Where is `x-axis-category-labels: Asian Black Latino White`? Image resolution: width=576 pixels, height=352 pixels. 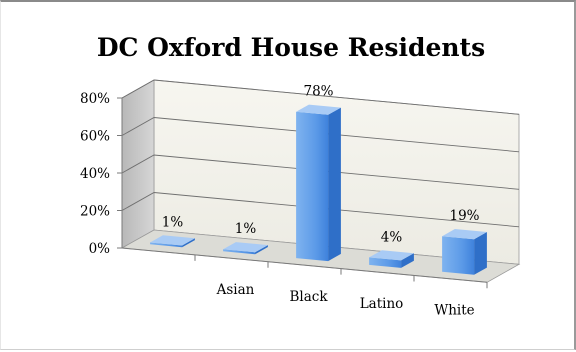 x-axis-category-labels: Asian Black Latino White is located at coordinates (341, 286).